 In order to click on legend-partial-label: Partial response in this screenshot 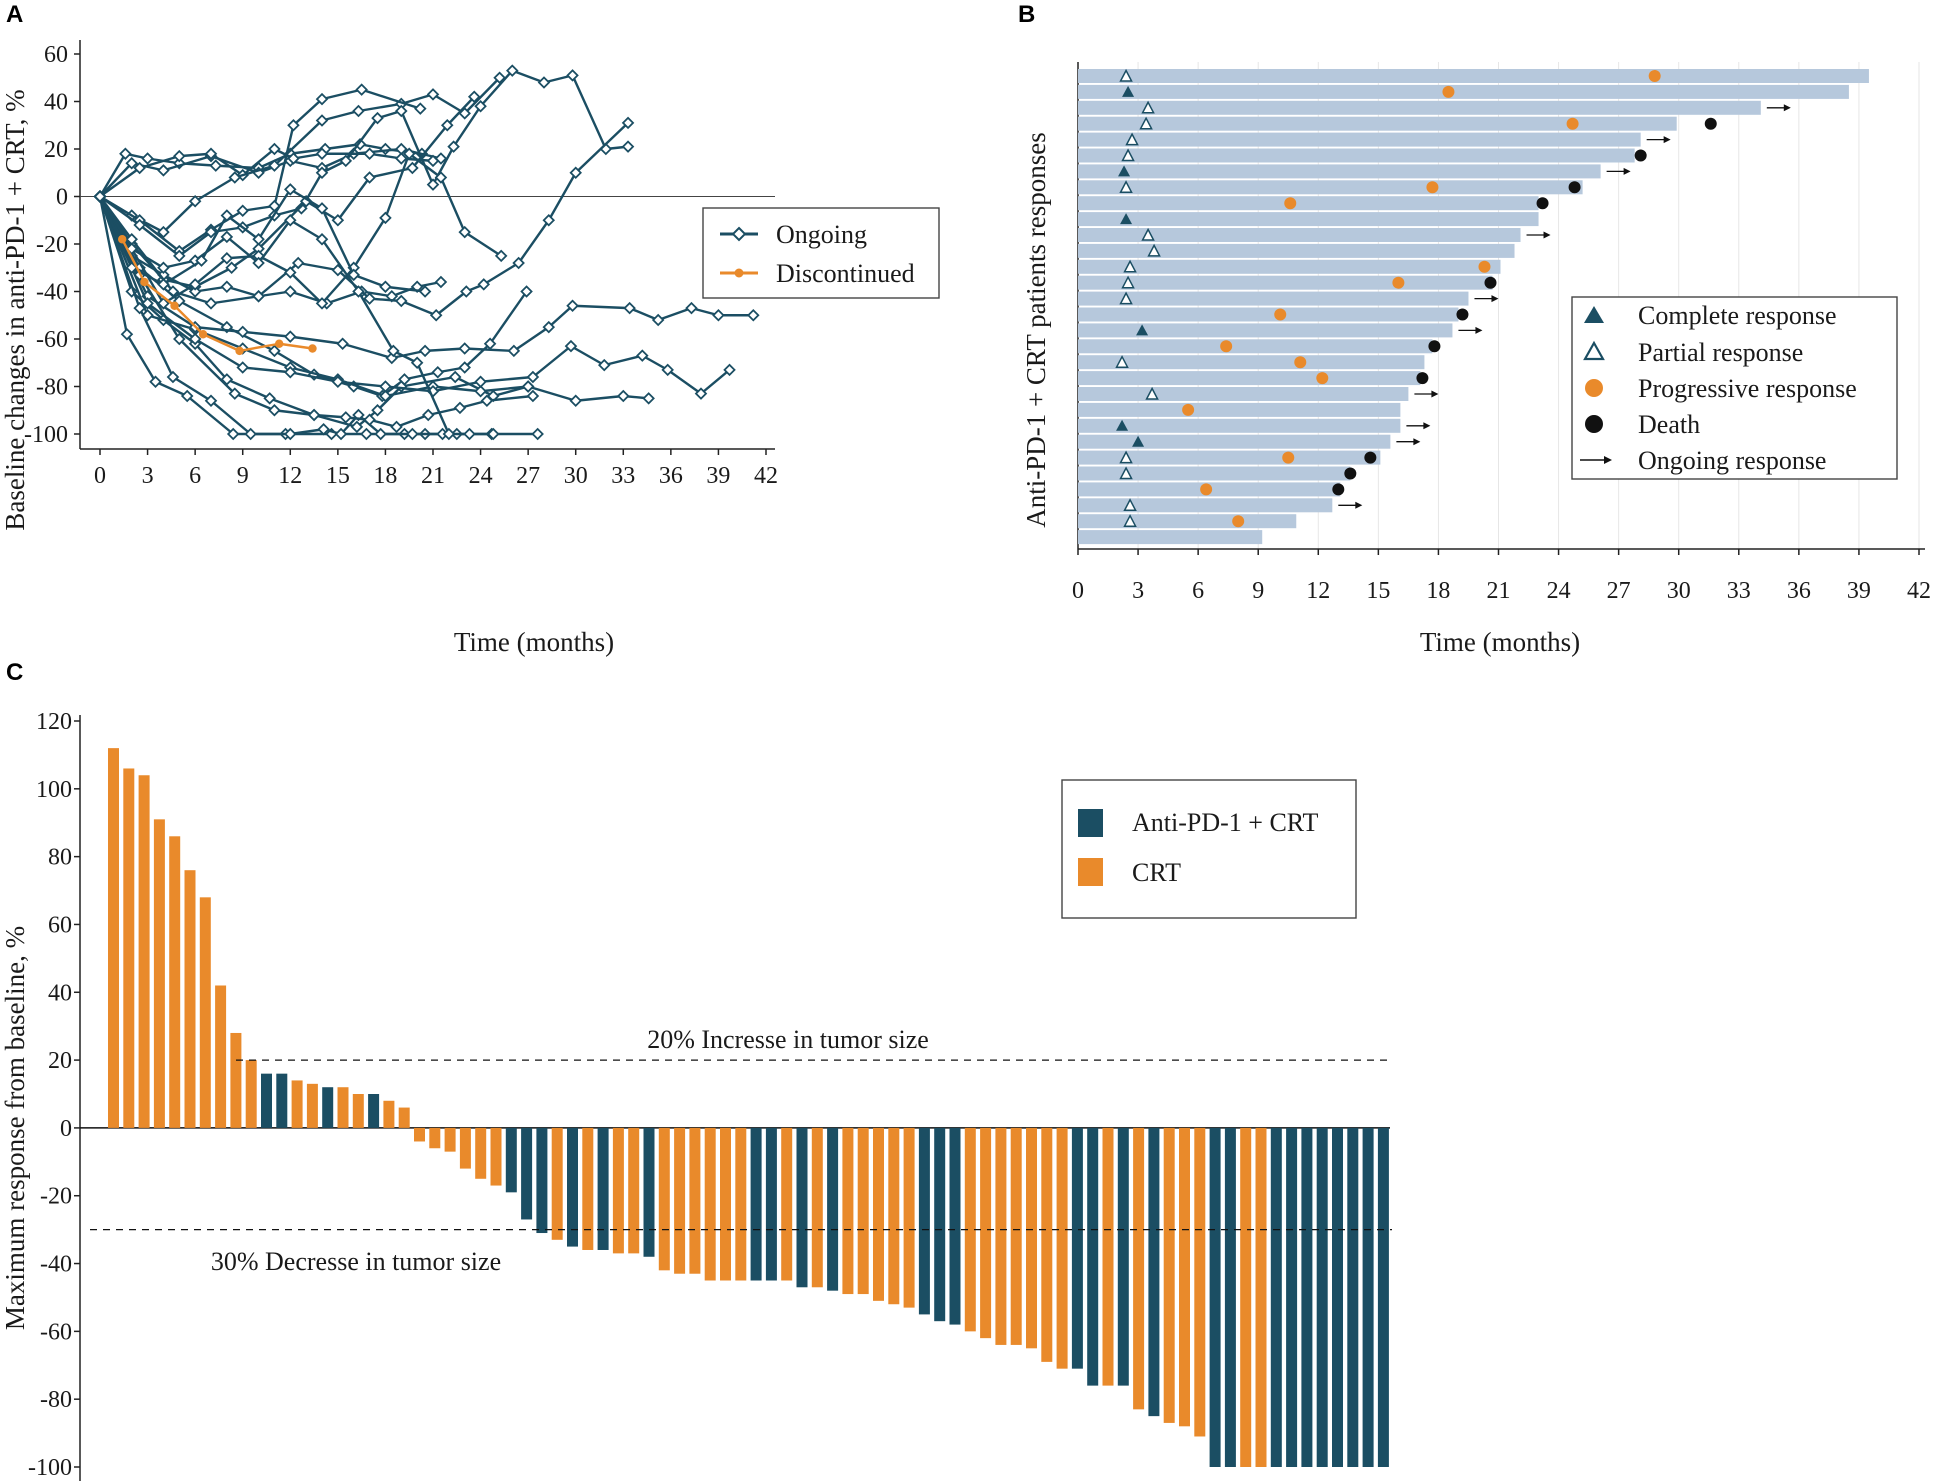, I will do `click(1720, 352)`.